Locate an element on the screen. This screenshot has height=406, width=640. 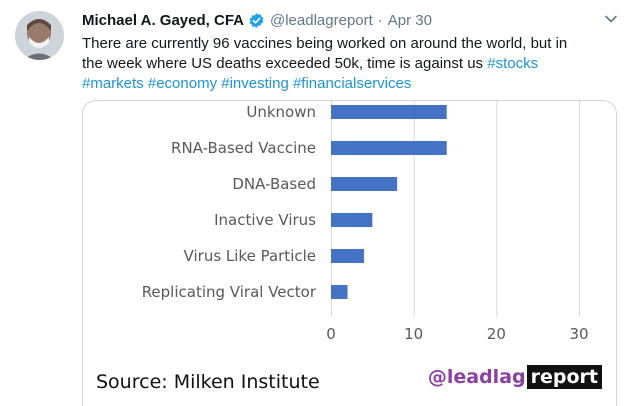
category-label: Unknown is located at coordinates (281, 112).